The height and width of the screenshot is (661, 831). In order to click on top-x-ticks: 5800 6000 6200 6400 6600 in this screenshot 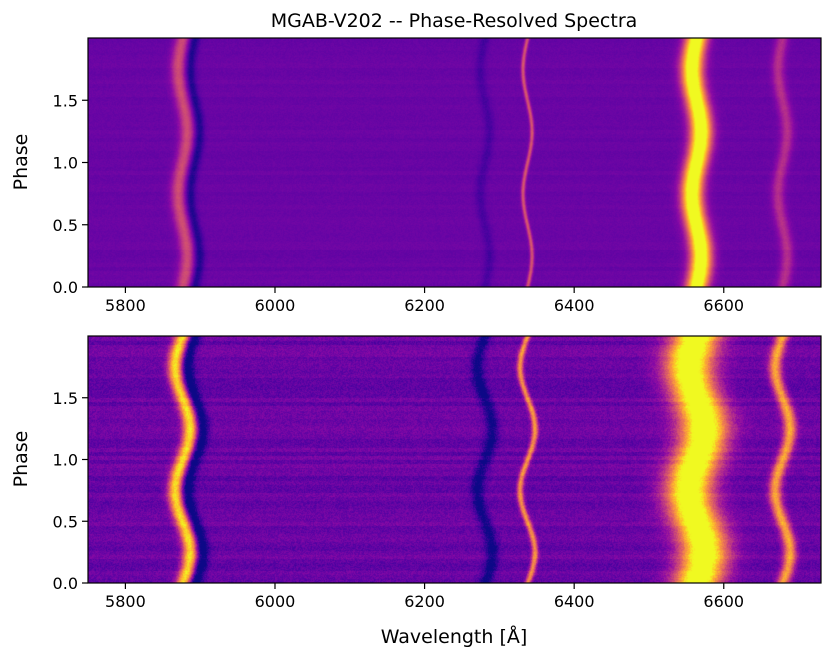, I will do `click(424, 301)`.